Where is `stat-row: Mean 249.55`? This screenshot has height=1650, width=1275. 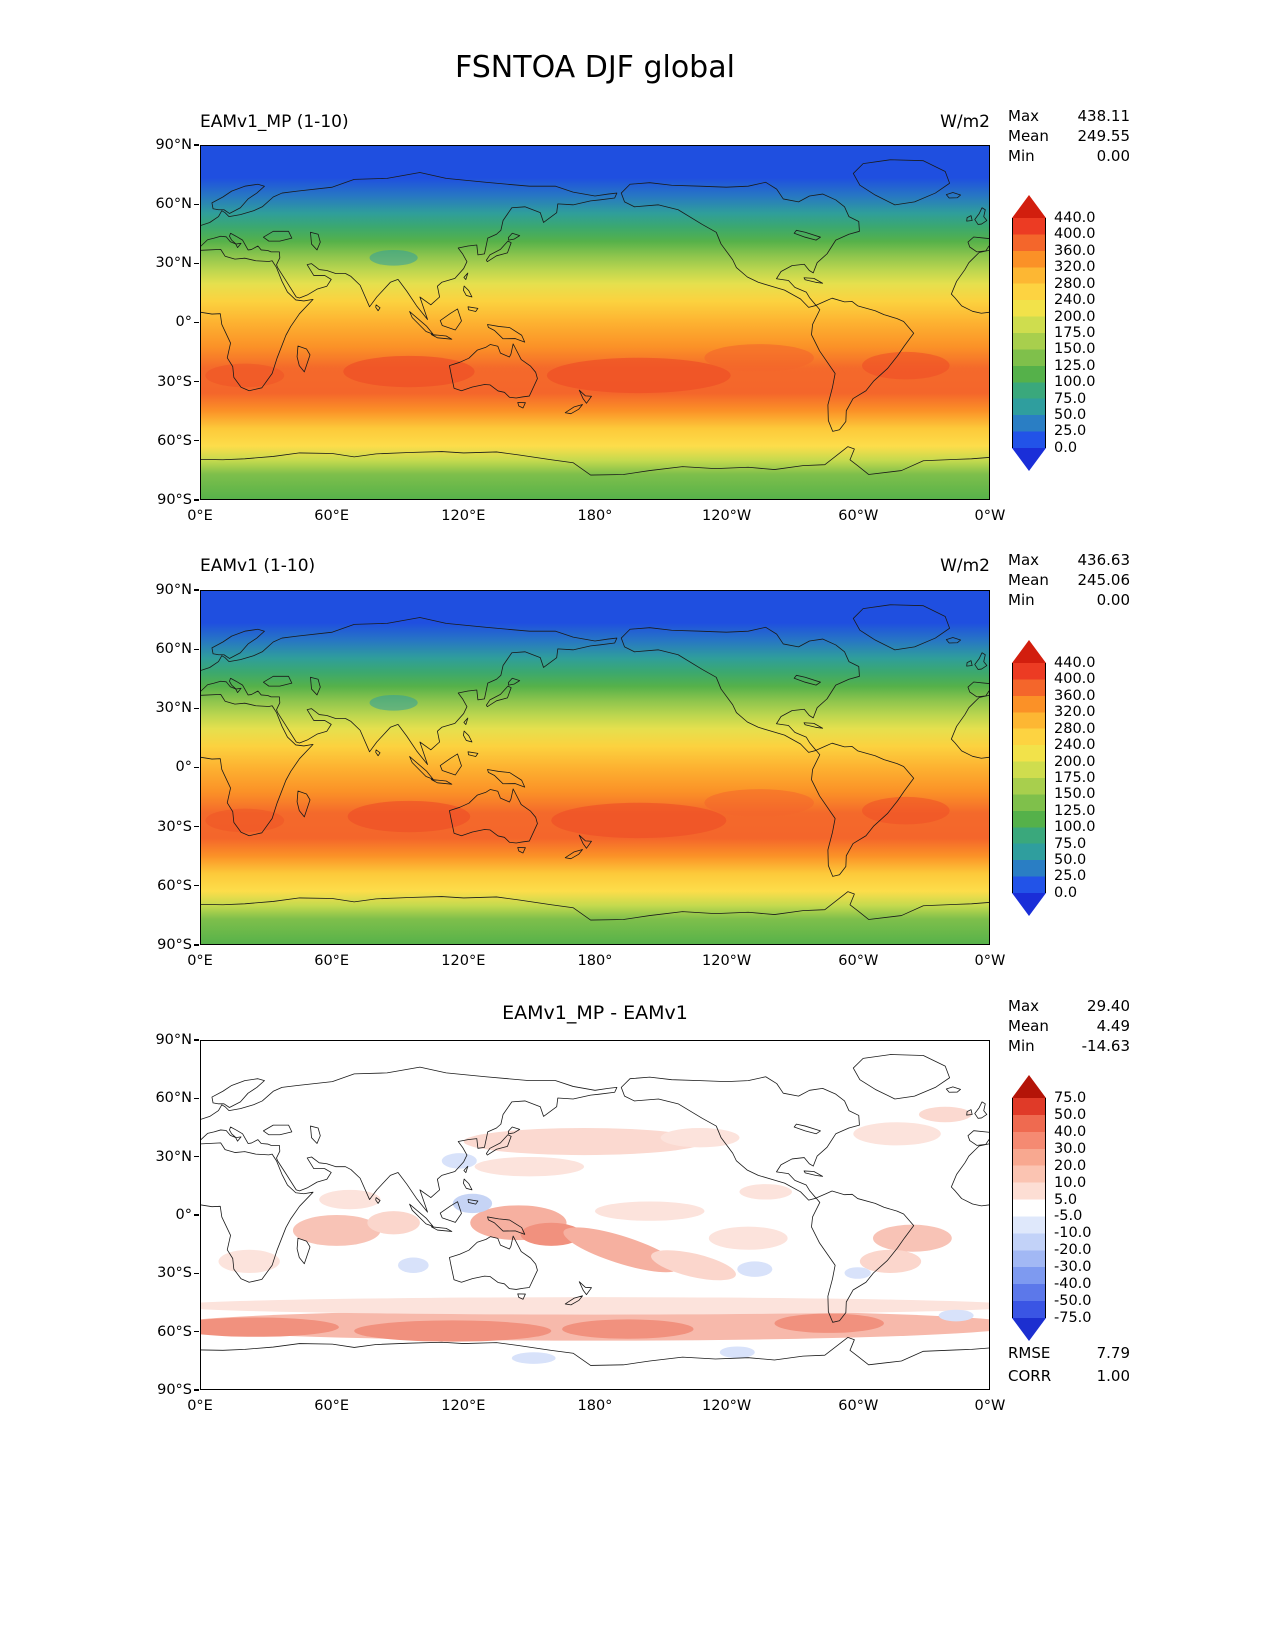
stat-row: Mean 249.55 is located at coordinates (1069, 136).